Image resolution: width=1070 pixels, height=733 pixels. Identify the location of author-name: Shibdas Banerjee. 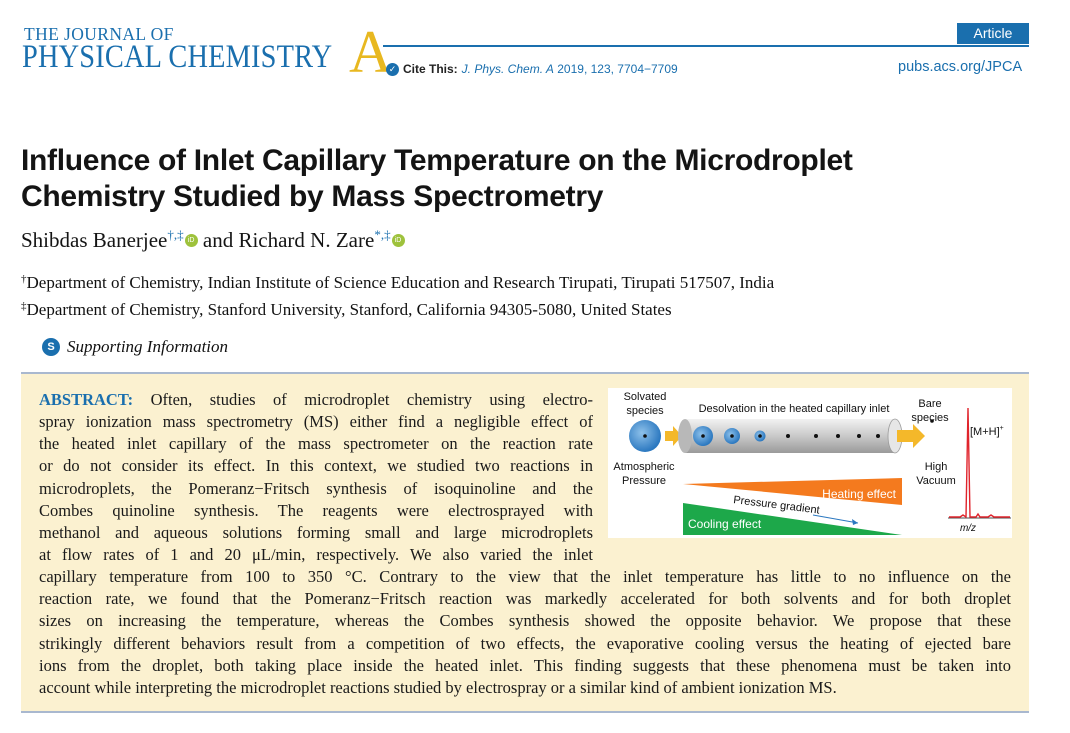
(94, 240).